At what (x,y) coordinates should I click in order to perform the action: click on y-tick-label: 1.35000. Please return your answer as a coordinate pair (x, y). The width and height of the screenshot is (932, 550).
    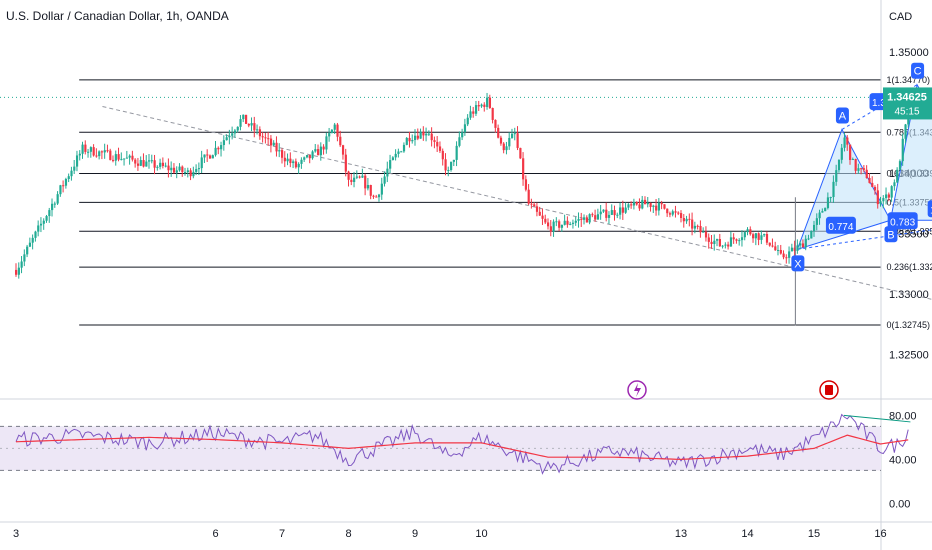
    Looking at the image, I should click on (909, 53).